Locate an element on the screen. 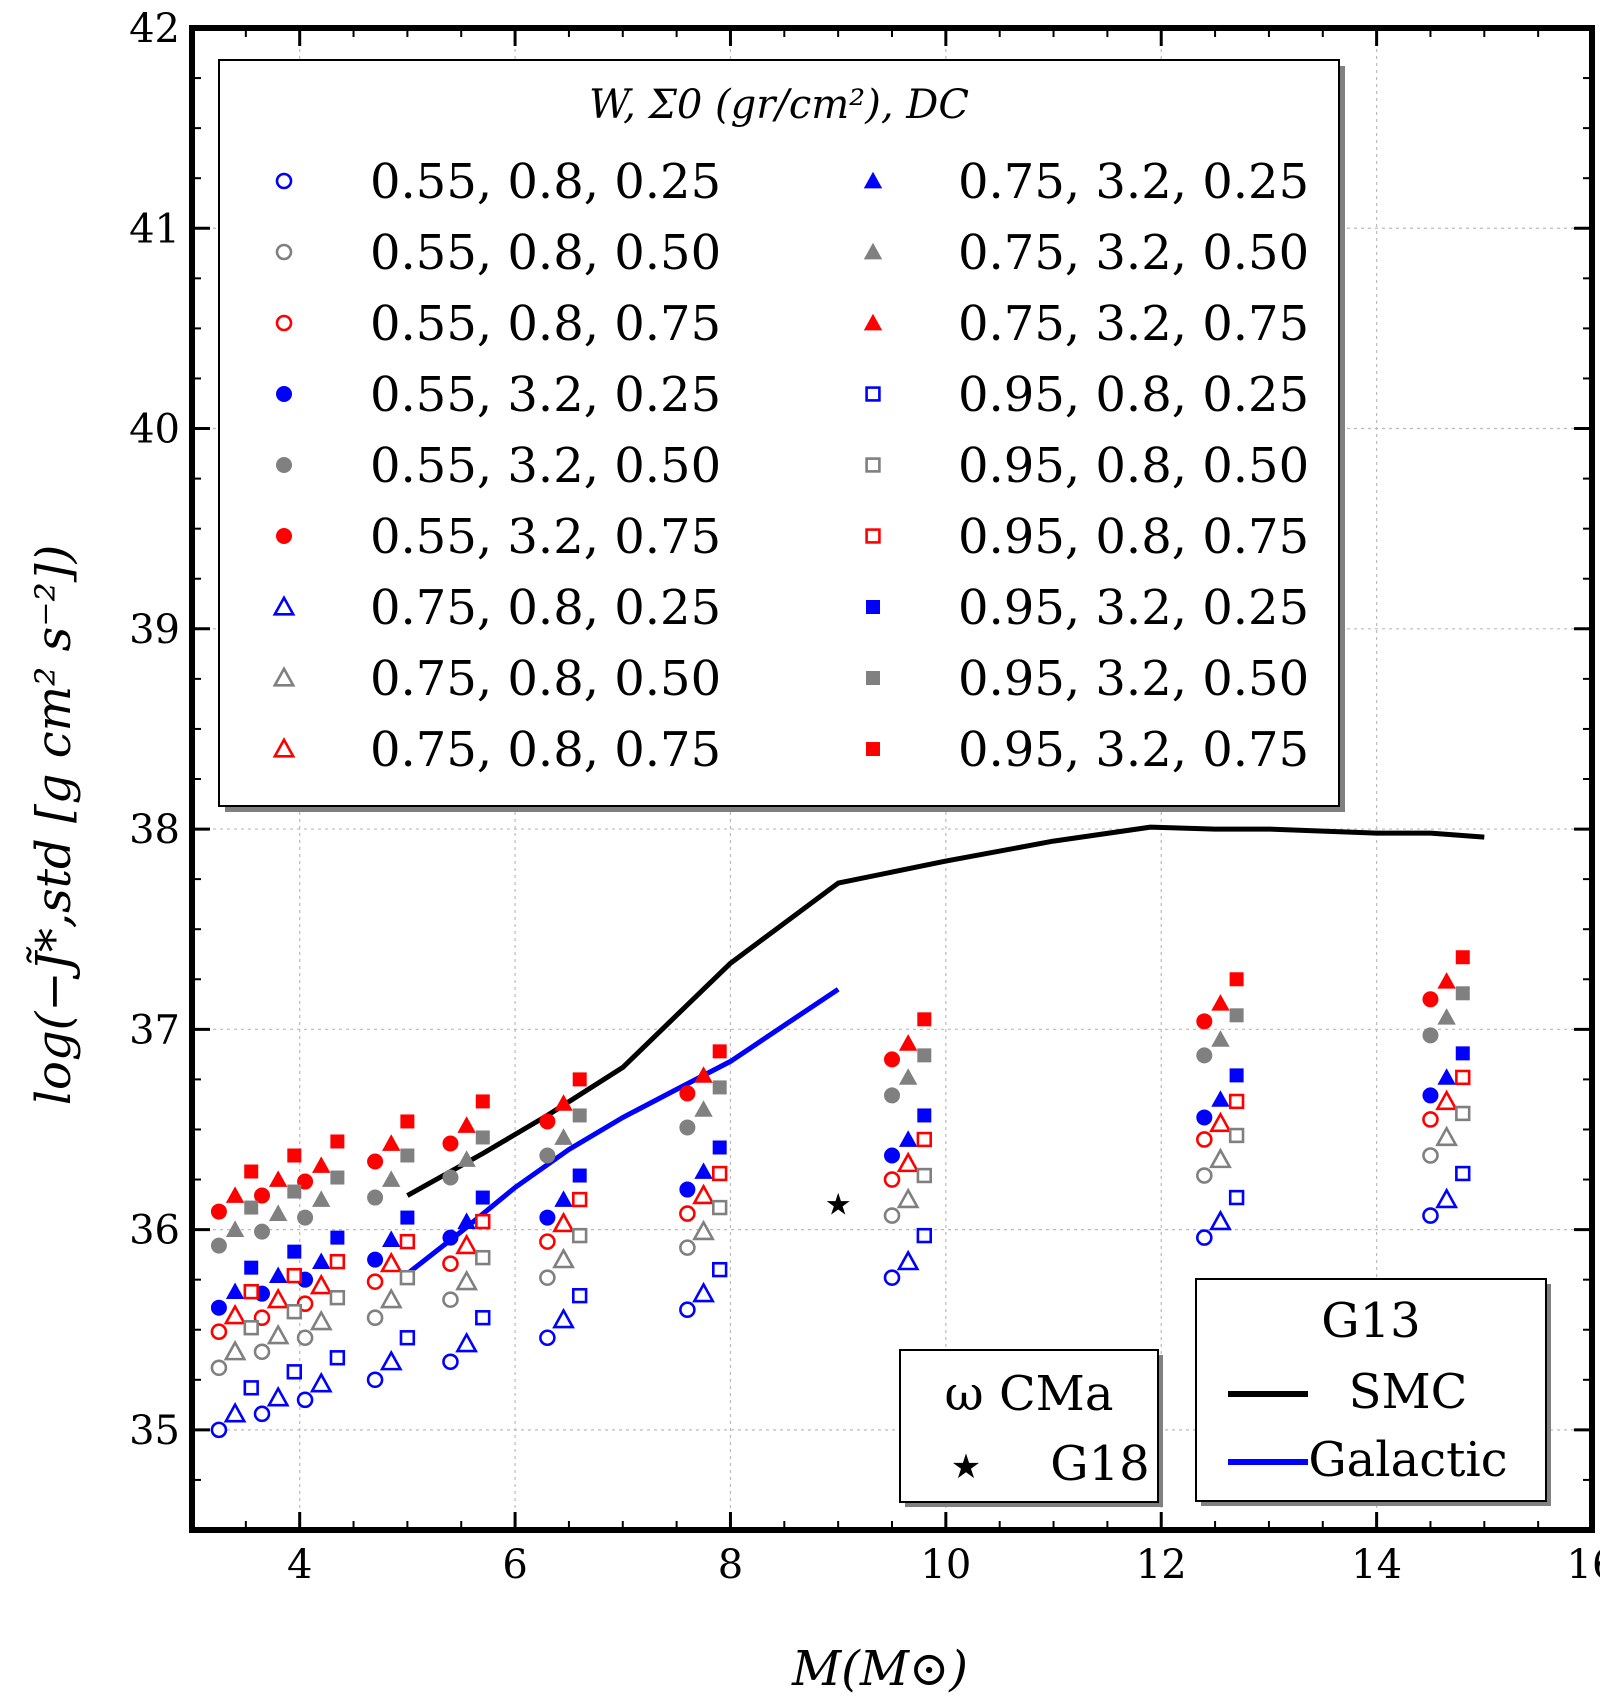 This screenshot has height=1700, width=1600. legend-item-label: 0.75, 3.2, 0.75 is located at coordinates (1133, 324).